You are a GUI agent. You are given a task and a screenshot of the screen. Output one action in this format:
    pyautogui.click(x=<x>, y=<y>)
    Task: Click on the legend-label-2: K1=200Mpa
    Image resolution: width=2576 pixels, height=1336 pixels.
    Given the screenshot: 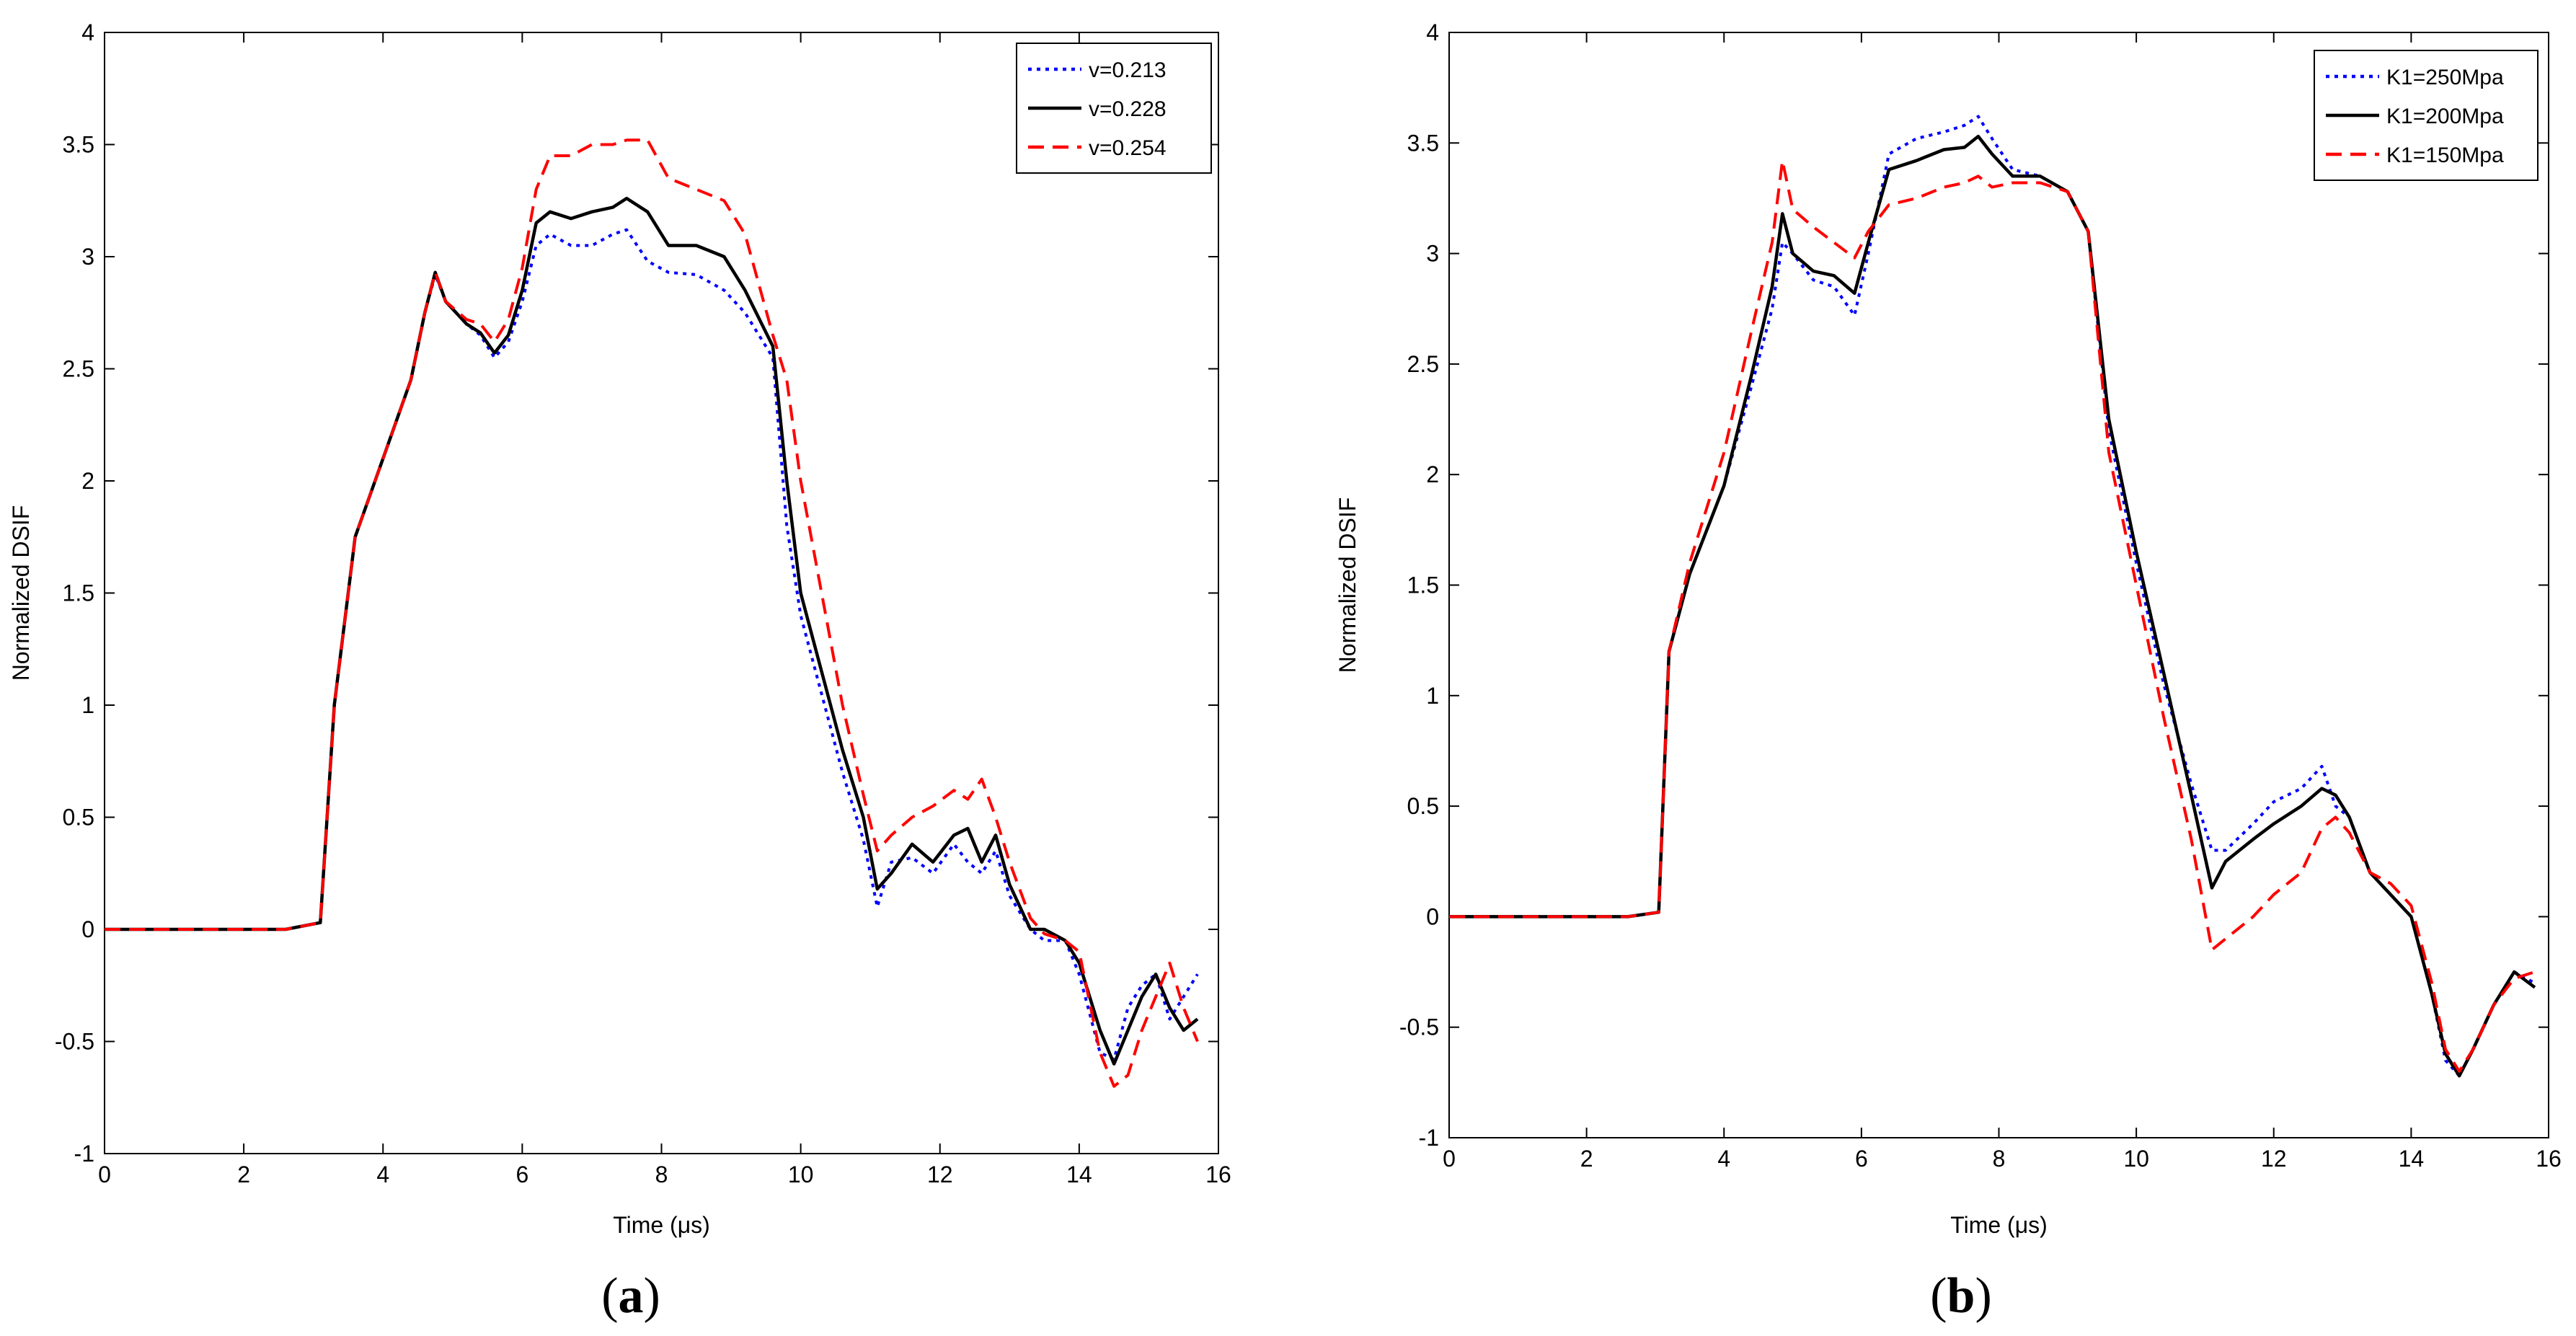 What is the action you would take?
    pyautogui.click(x=2445, y=116)
    